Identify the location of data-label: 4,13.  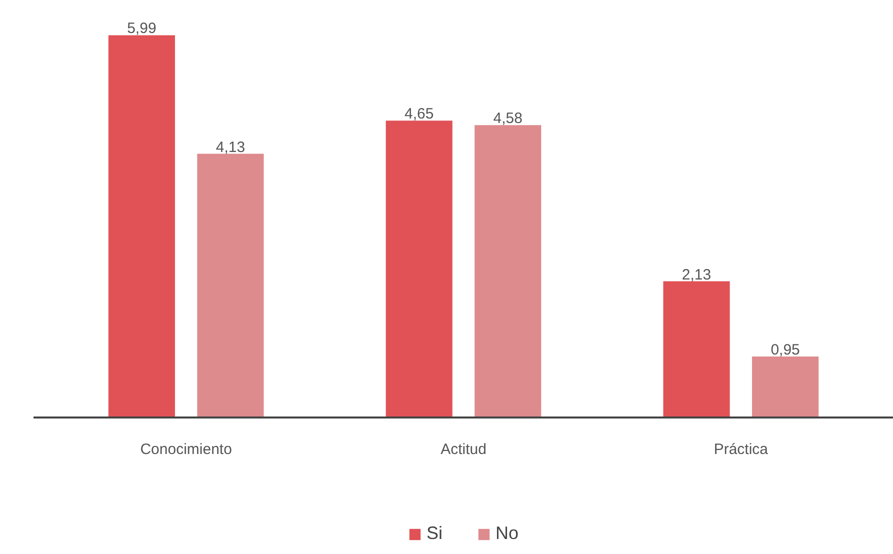
(231, 147).